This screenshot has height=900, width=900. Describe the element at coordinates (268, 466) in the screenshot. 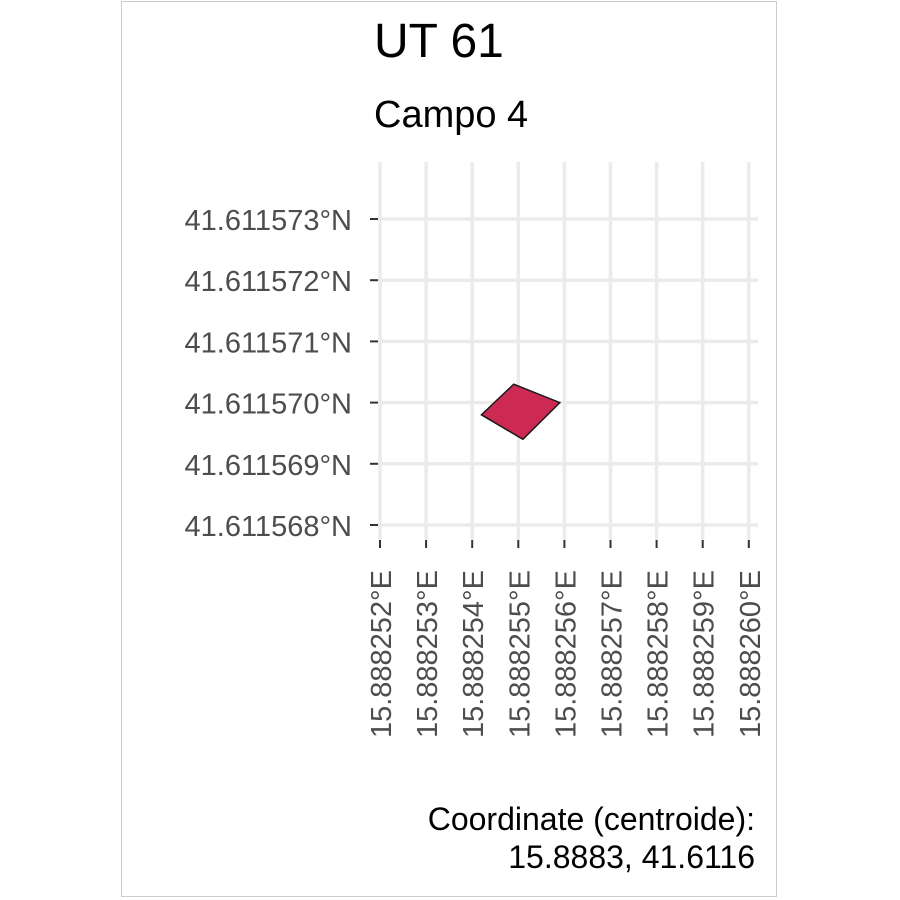

I see `y-tick-label: 41.611569°N` at that location.